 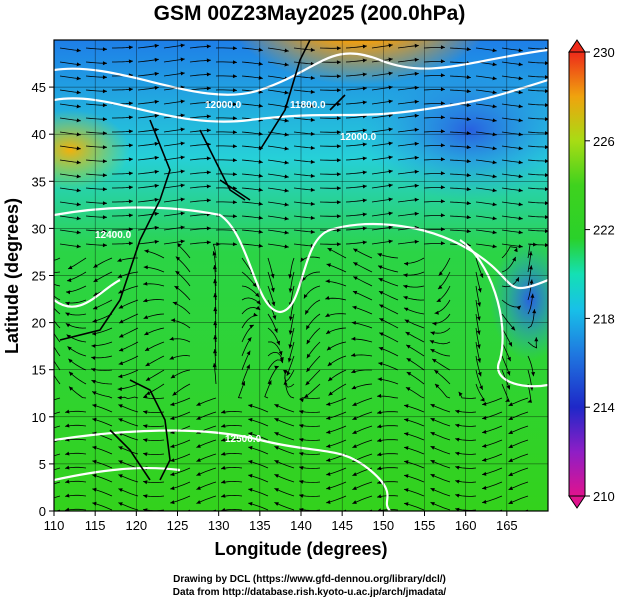 I want to click on y-tick-label: 30, so click(x=39, y=228).